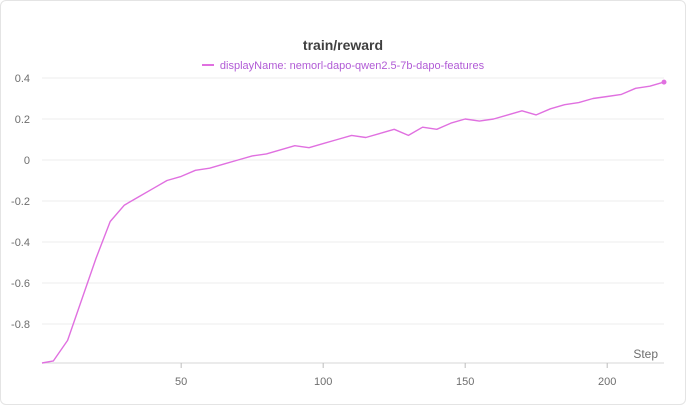  Describe the element at coordinates (645, 354) in the screenshot. I see `x-axis-label: Step` at that location.